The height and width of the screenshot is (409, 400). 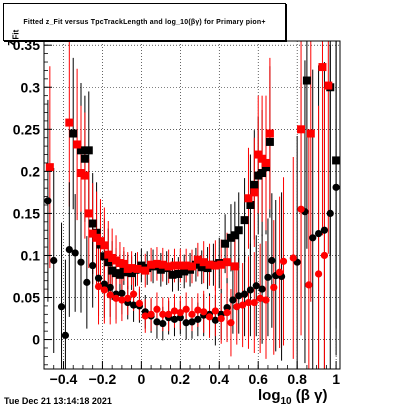 I want to click on x-tick-label: 0.8, so click(x=297, y=379).